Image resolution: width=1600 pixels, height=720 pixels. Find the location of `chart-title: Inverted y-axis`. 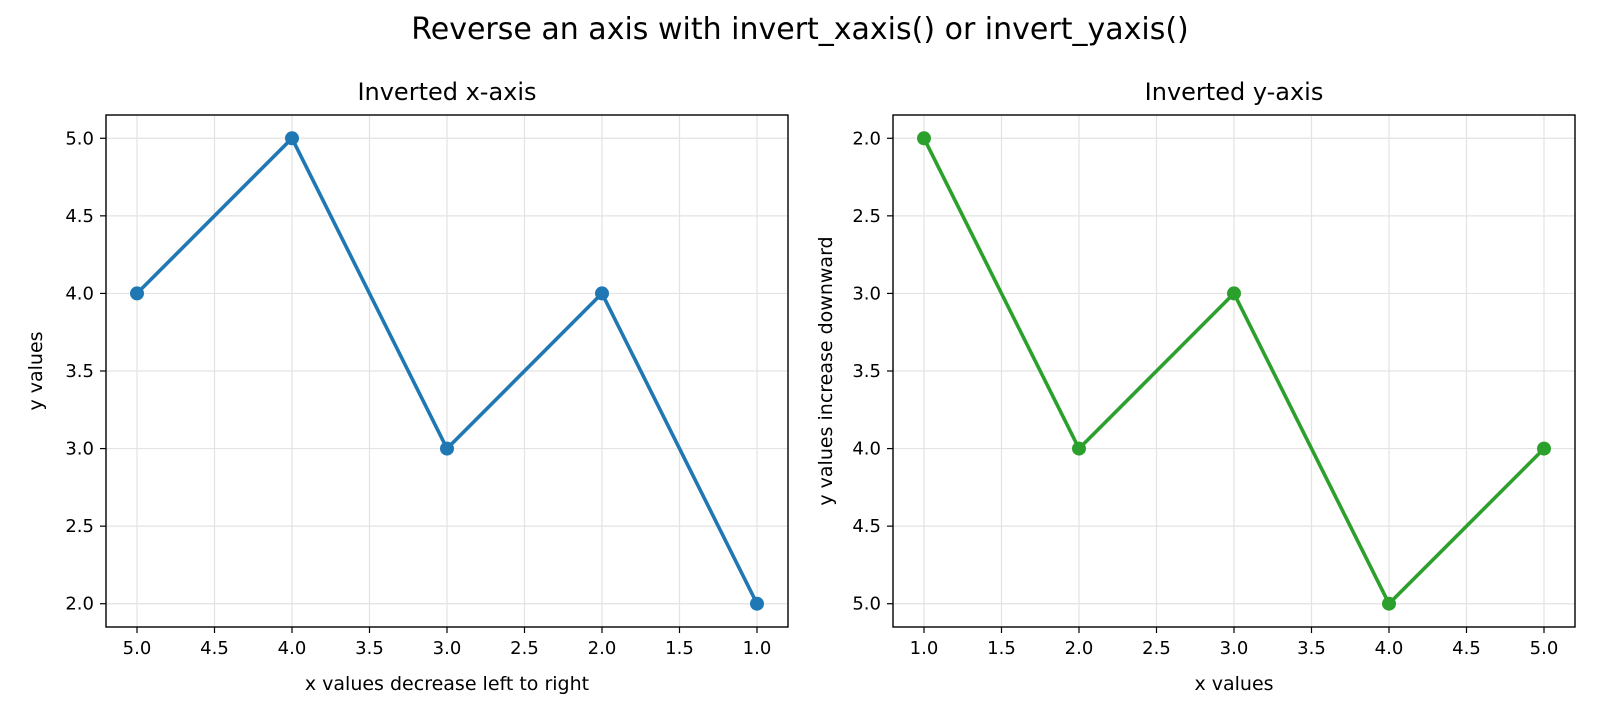

chart-title: Inverted y-axis is located at coordinates (1234, 92).